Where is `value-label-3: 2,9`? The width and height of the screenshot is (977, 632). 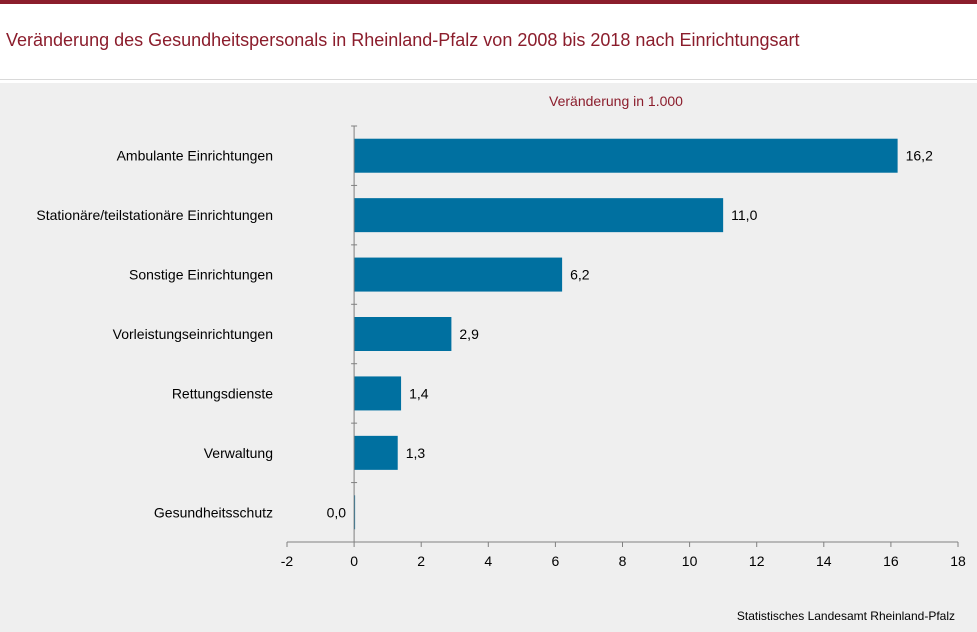 value-label-3: 2,9 is located at coordinates (469, 334).